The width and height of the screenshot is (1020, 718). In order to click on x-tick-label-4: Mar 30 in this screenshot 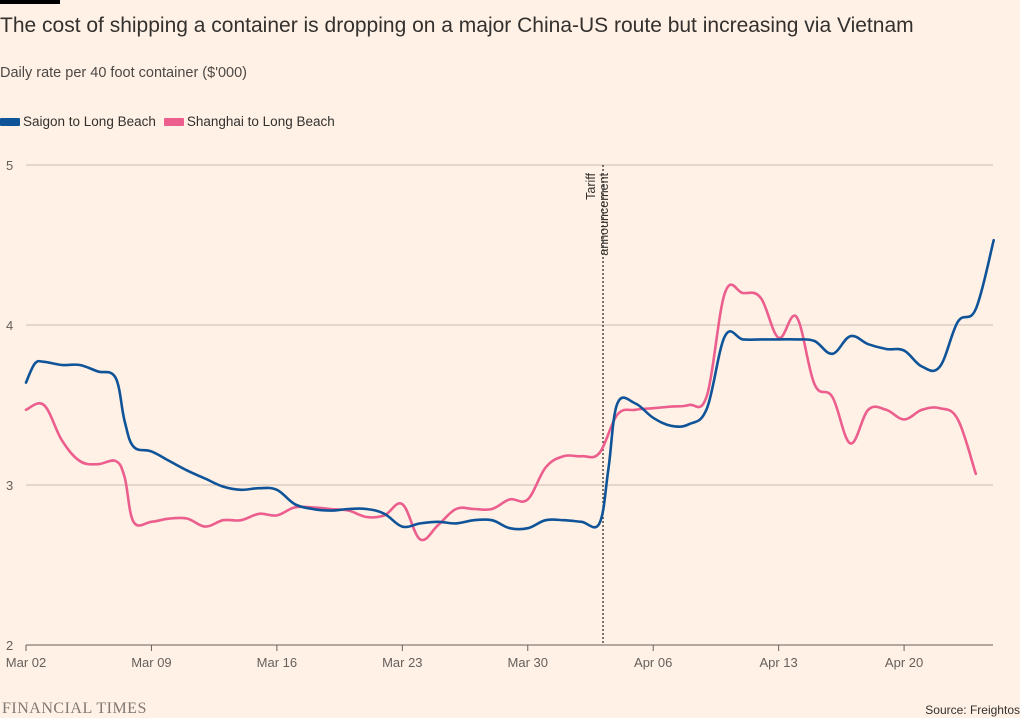, I will do `click(528, 662)`.